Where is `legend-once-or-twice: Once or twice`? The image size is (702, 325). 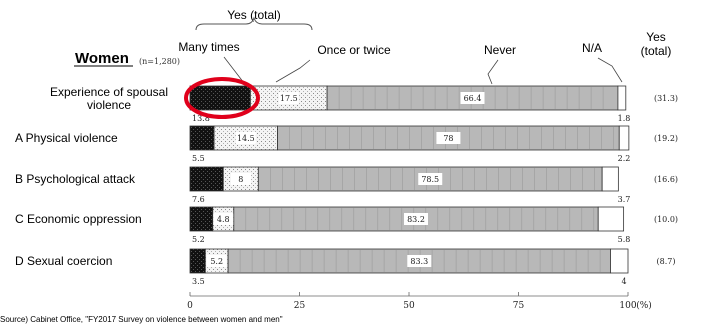
legend-once-or-twice: Once or twice is located at coordinates (354, 50).